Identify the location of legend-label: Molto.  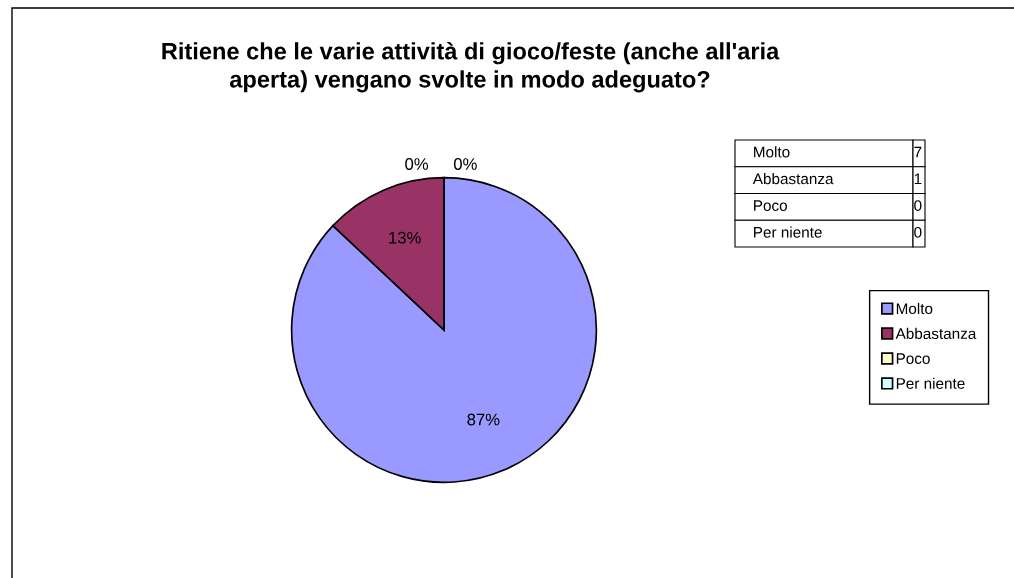
(914, 308).